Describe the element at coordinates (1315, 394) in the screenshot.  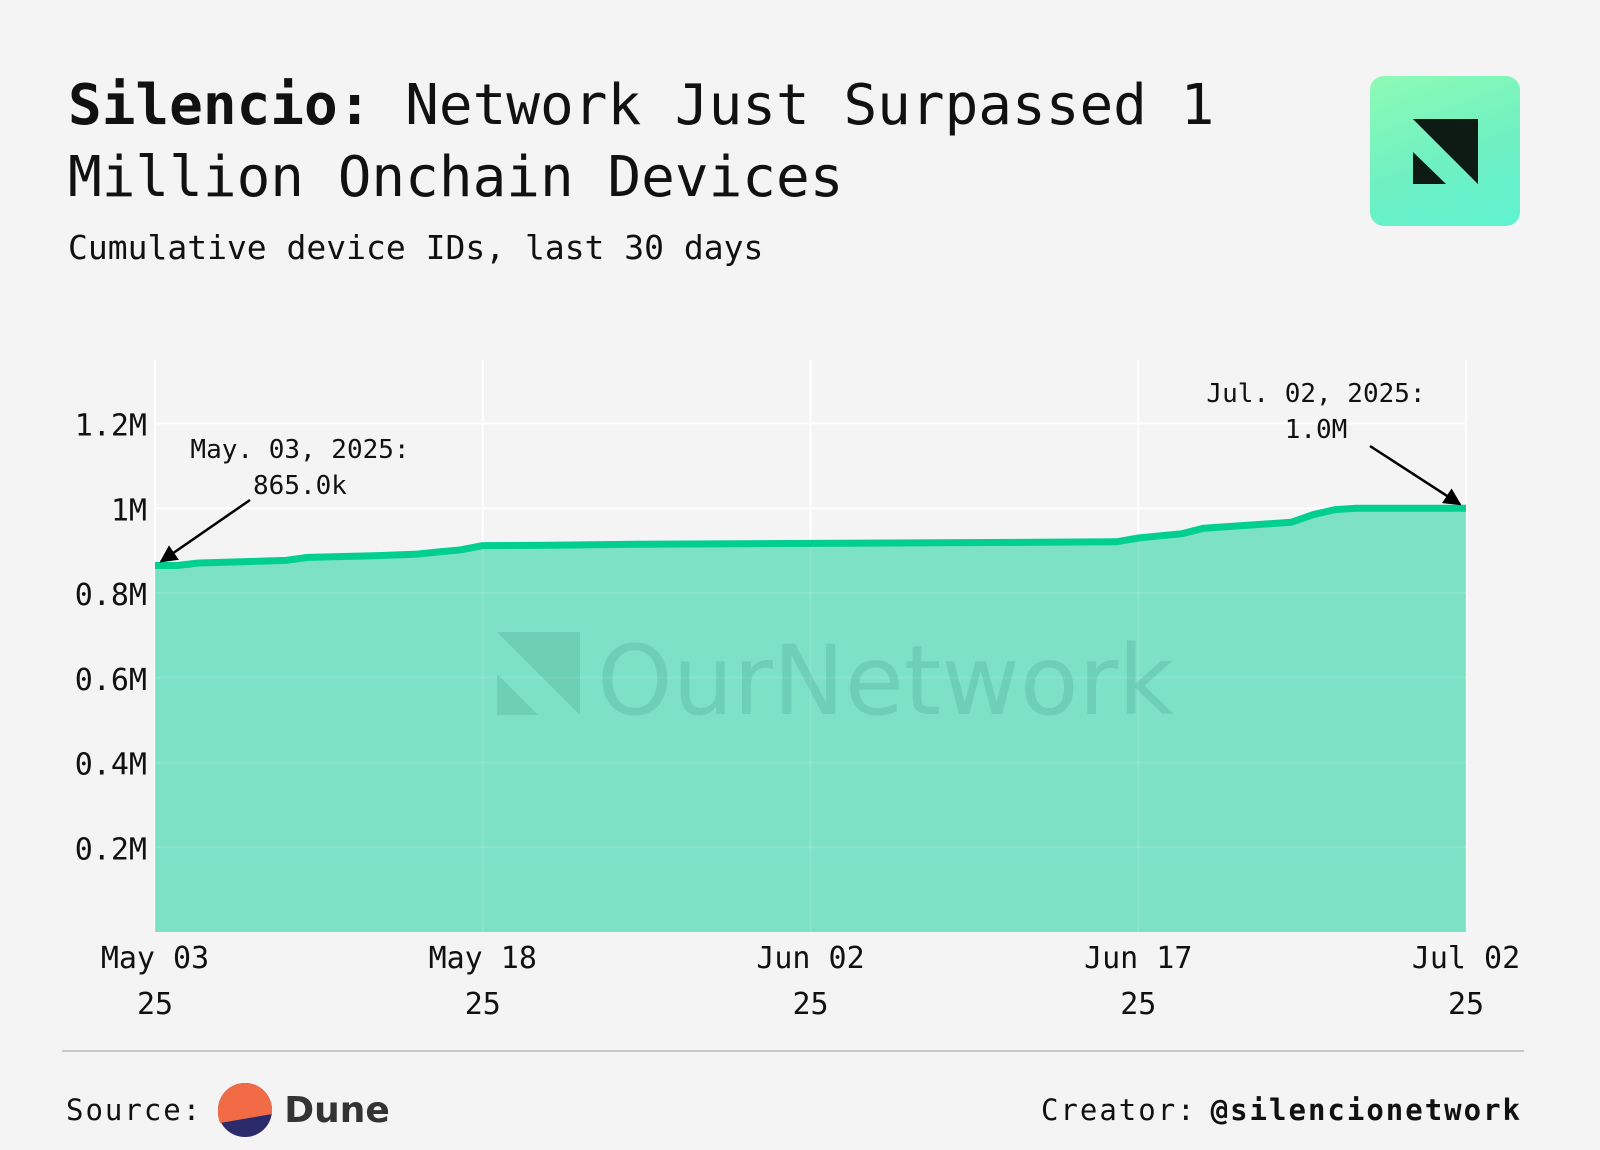
I see `annotation-date: Jul. 02, 2025:` at that location.